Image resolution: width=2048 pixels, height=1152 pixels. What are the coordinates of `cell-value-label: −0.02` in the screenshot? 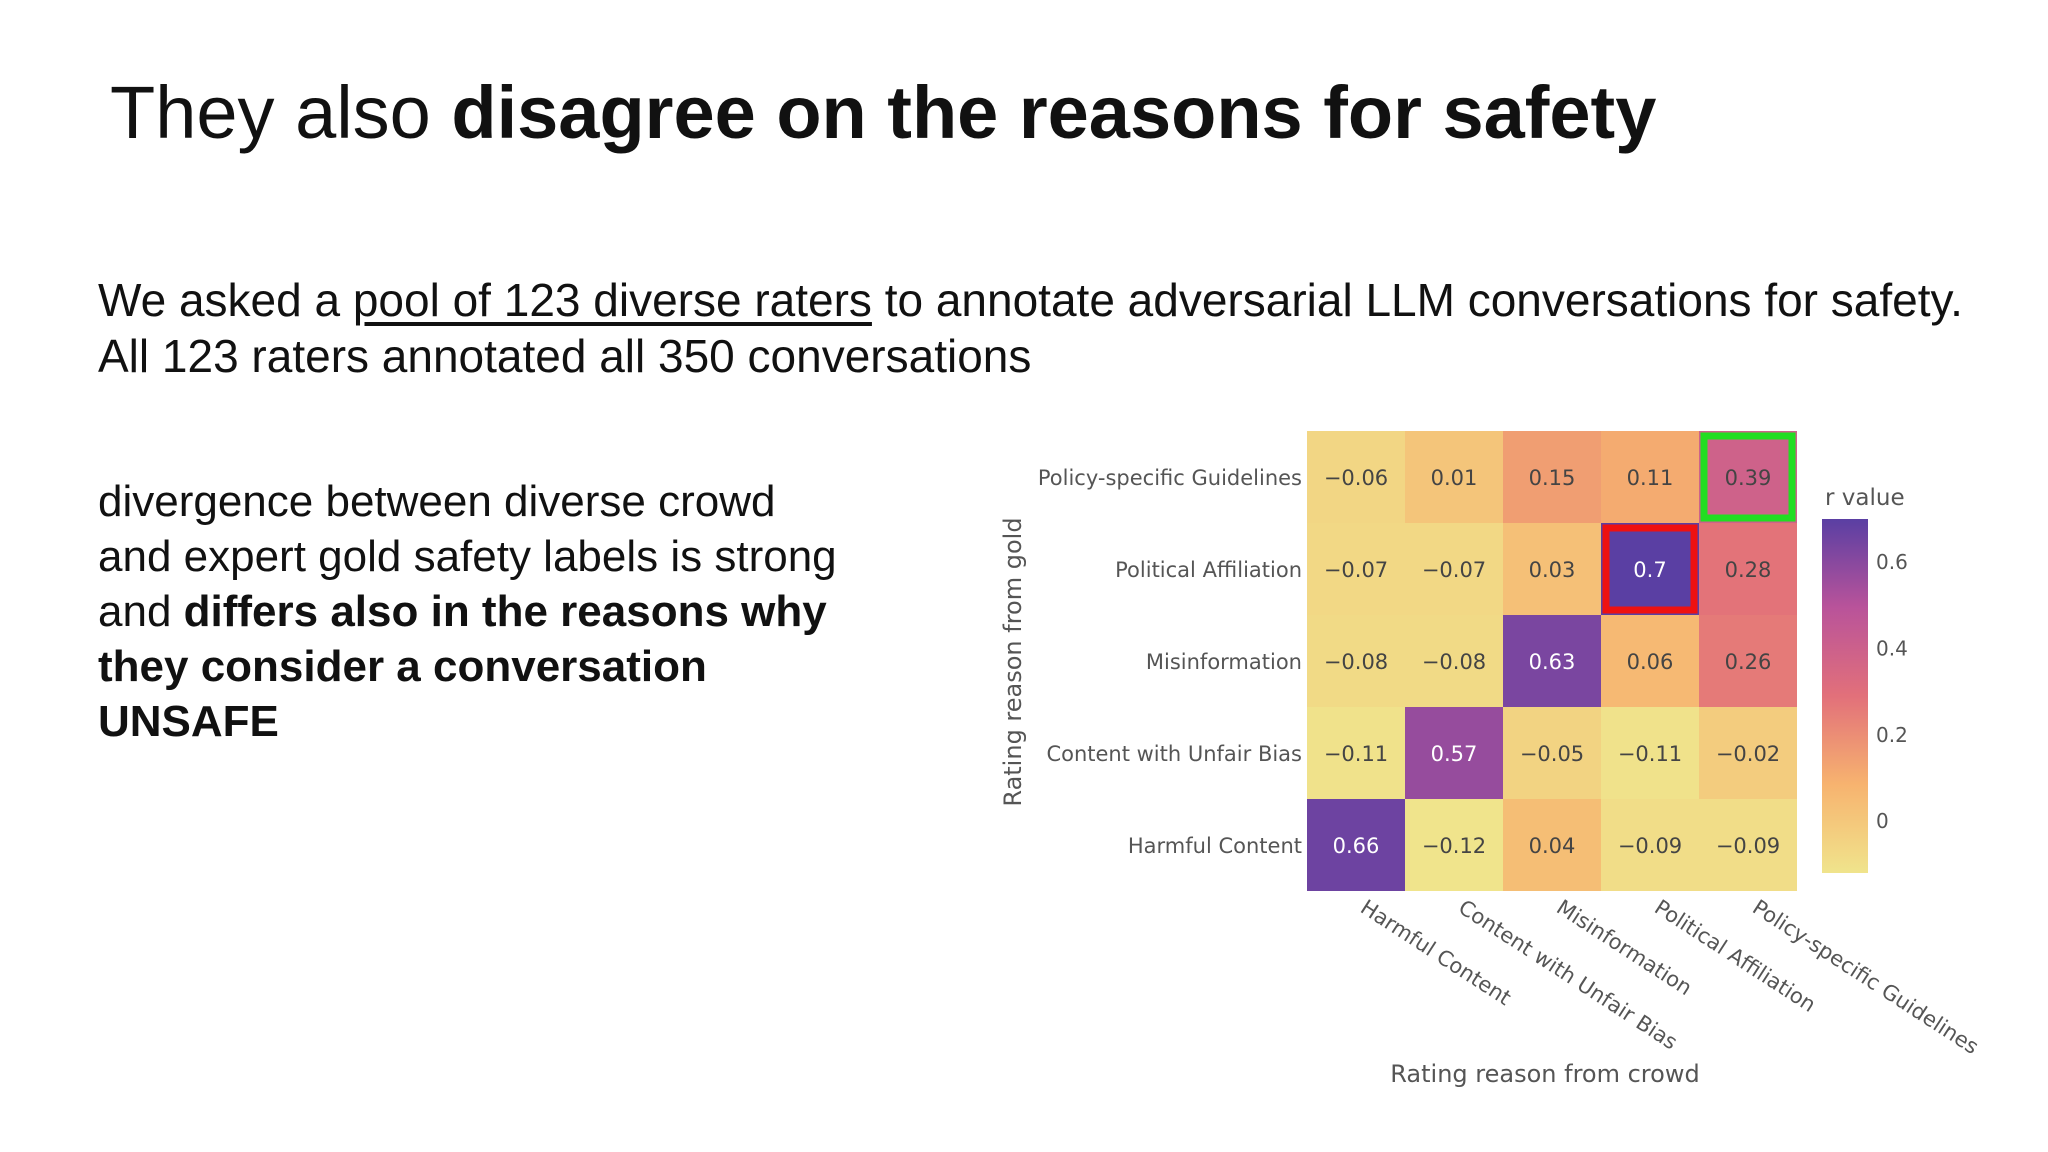 It's located at (1748, 754).